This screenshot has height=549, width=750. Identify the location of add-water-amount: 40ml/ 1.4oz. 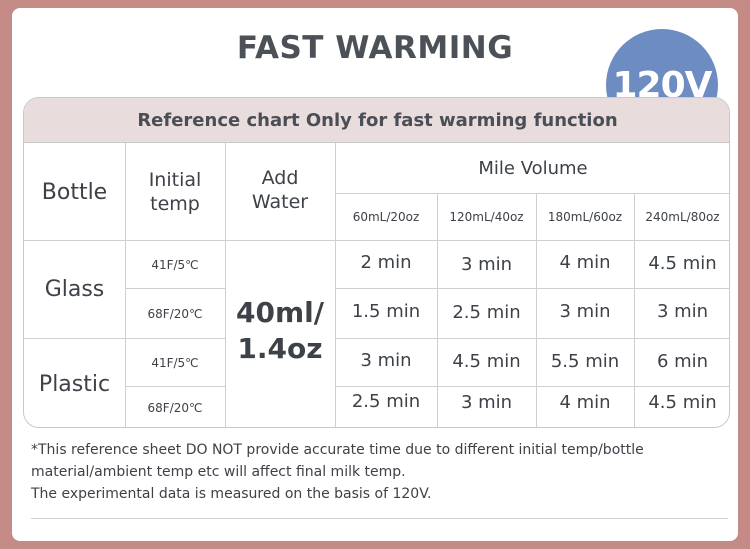
(280, 334).